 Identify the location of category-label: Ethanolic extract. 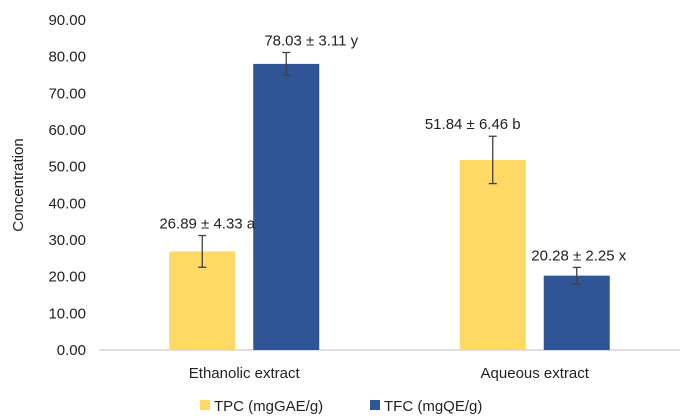
(245, 373).